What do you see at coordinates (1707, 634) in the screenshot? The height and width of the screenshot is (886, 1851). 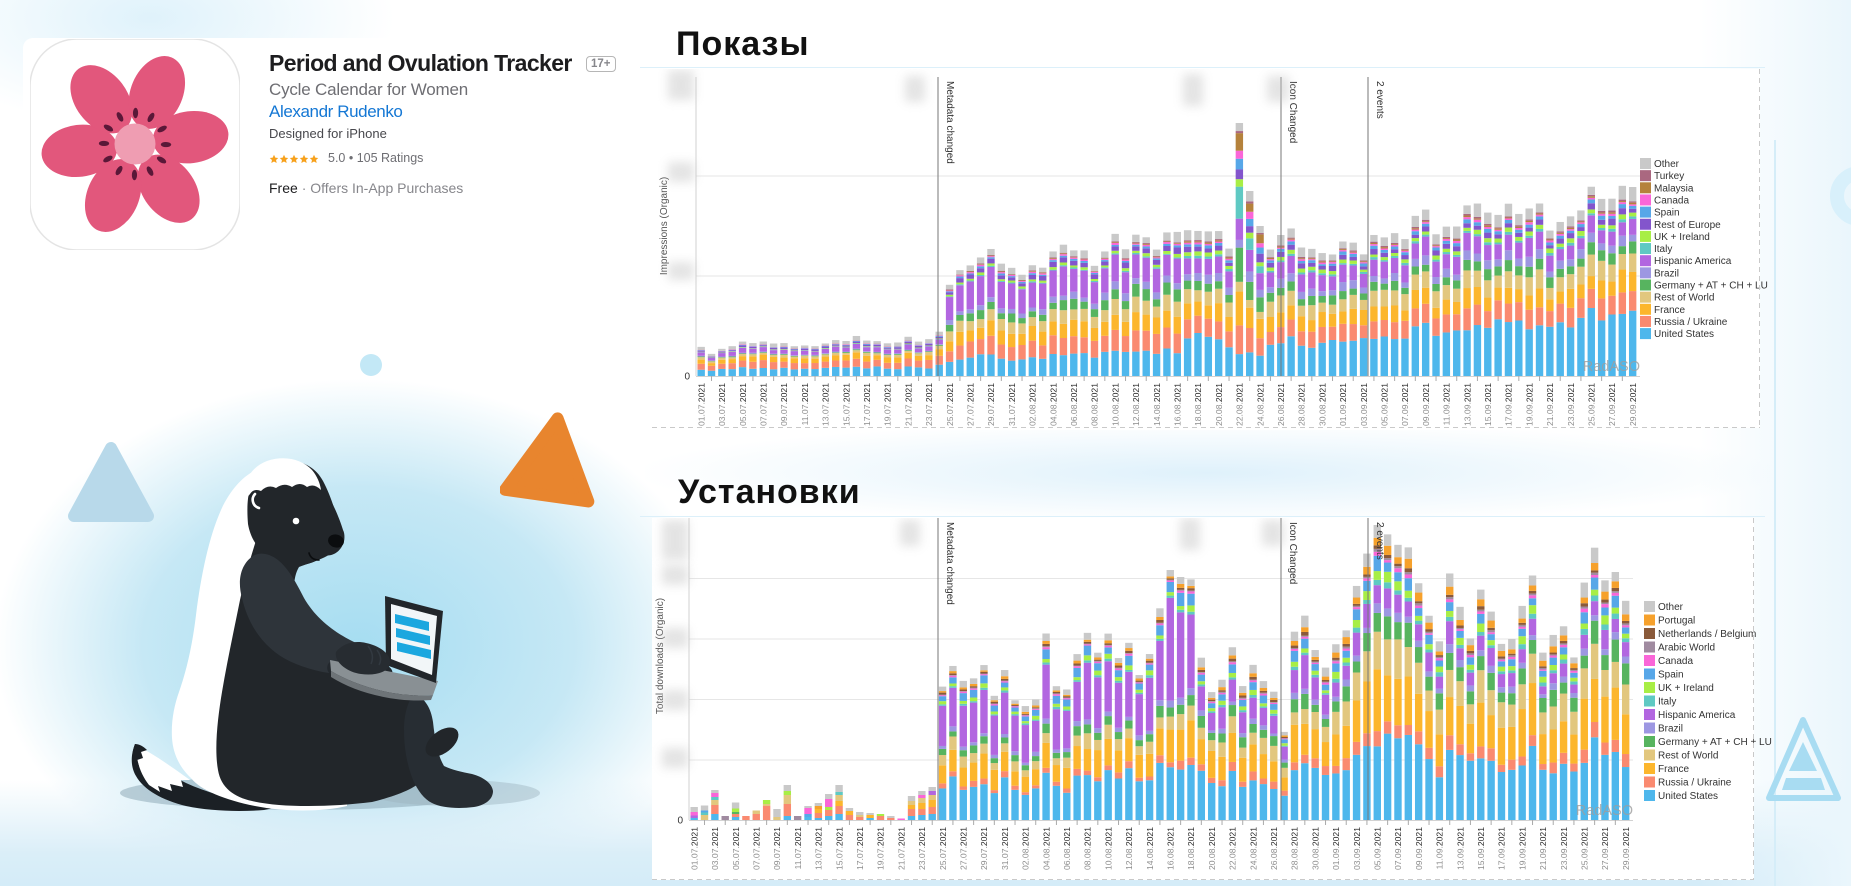 I see `svg-text: Netherlands / Belgium` at bounding box center [1707, 634].